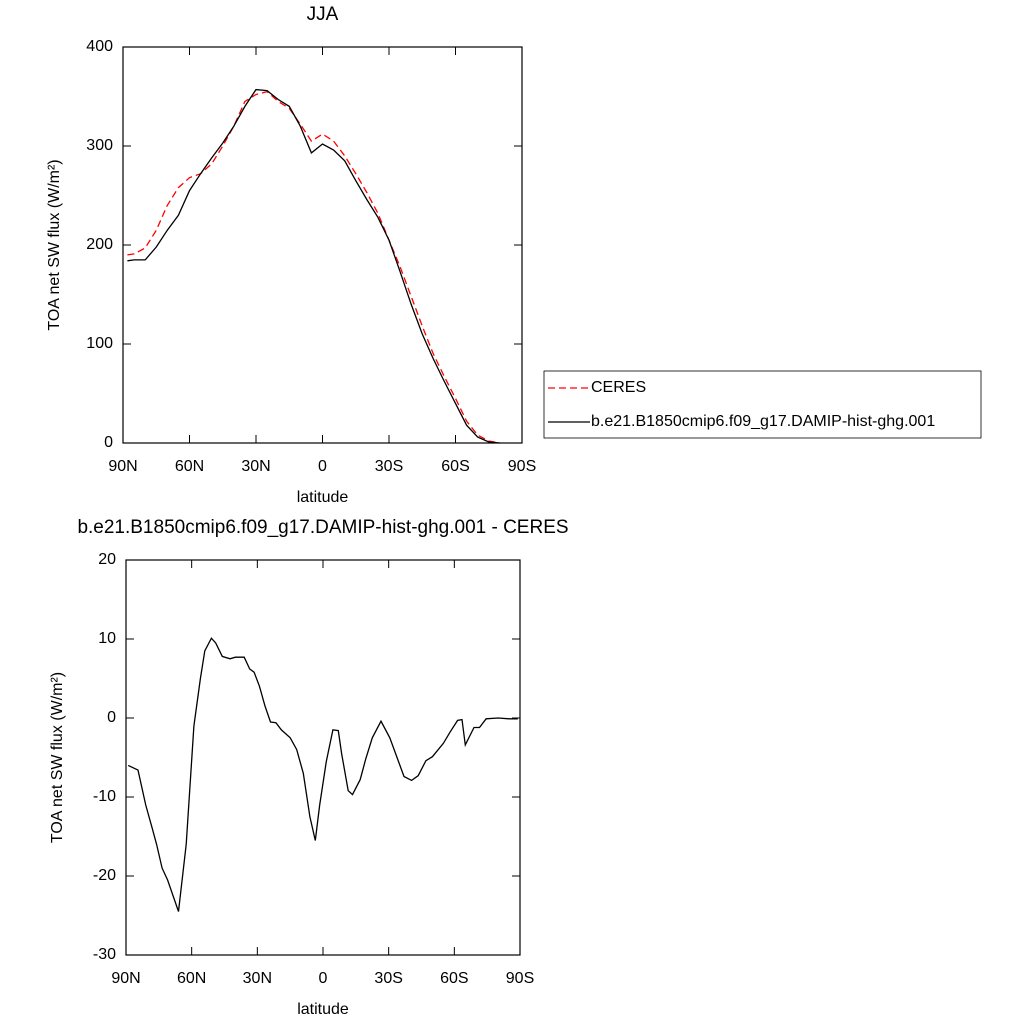  What do you see at coordinates (99, 343) in the screenshot?
I see `y-tick-label: 100` at bounding box center [99, 343].